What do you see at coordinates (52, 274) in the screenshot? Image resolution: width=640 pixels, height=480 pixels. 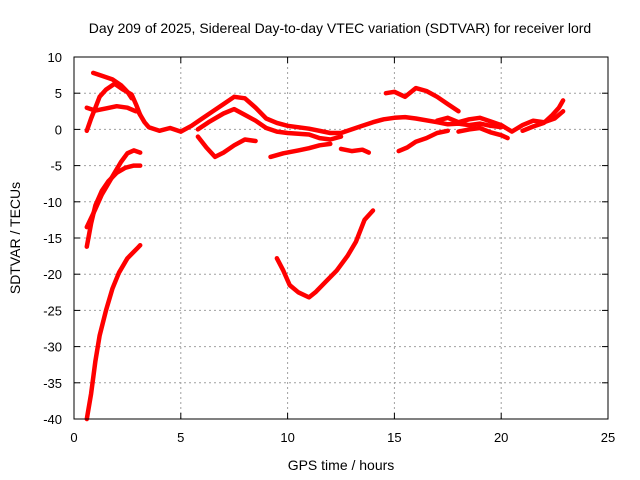 I see `y-tick-label: -20` at bounding box center [52, 274].